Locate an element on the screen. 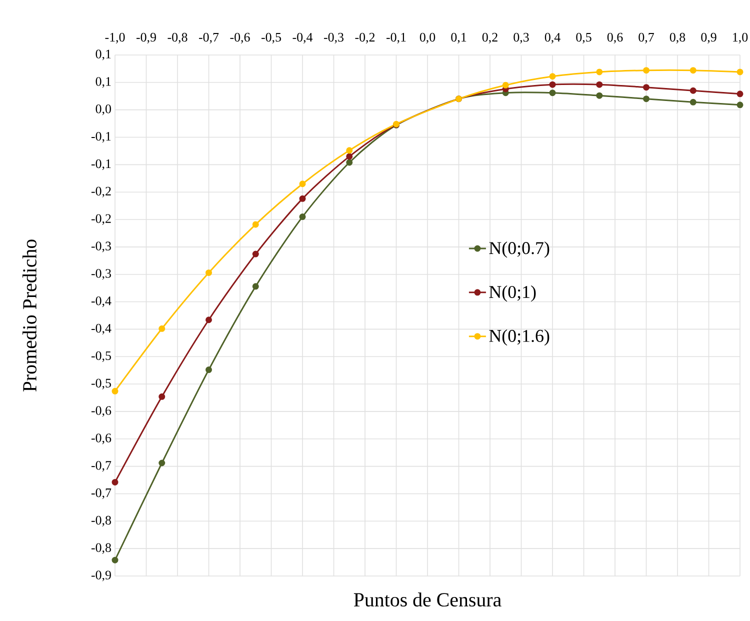  x-tick-label: -0,5 is located at coordinates (271, 38).